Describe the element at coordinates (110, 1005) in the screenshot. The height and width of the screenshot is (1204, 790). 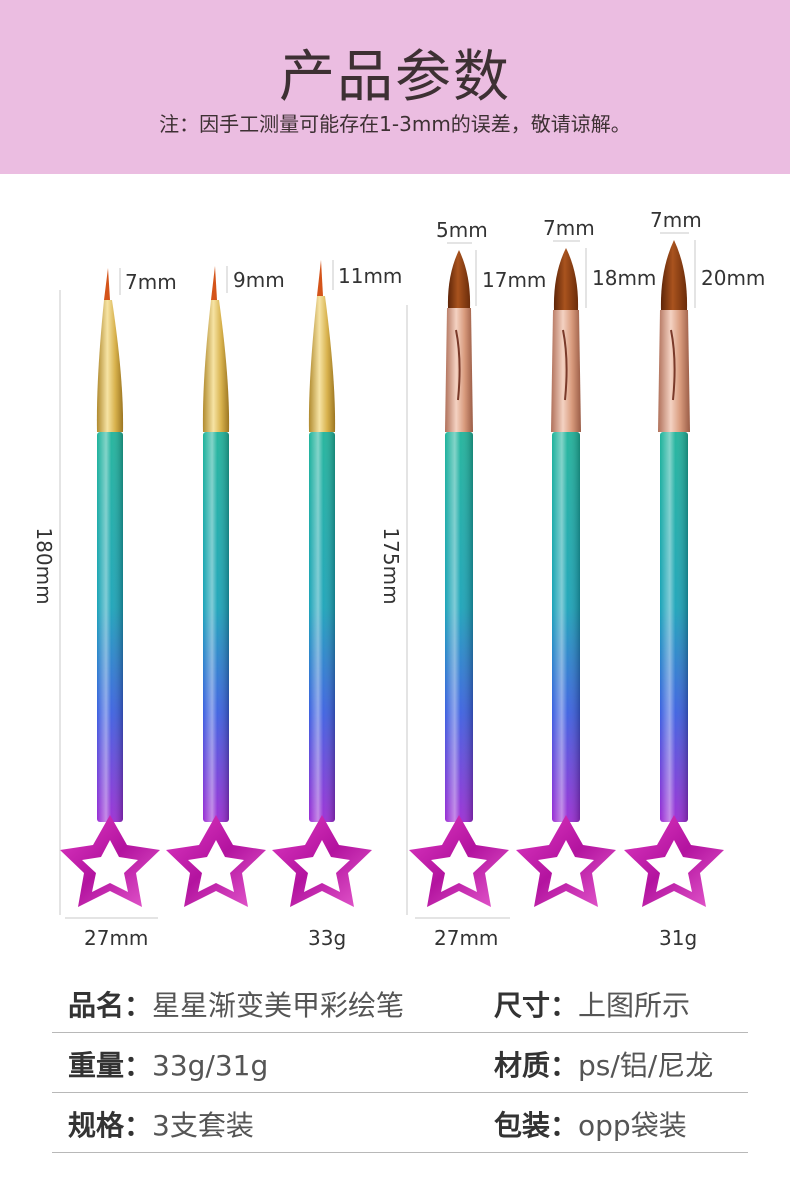
I see `spec-name-label: 品名：` at that location.